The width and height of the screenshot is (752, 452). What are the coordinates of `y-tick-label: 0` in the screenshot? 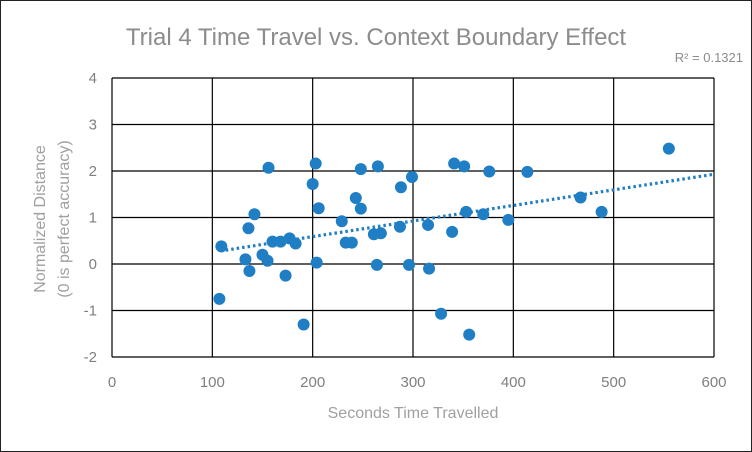 It's located at (93, 264).